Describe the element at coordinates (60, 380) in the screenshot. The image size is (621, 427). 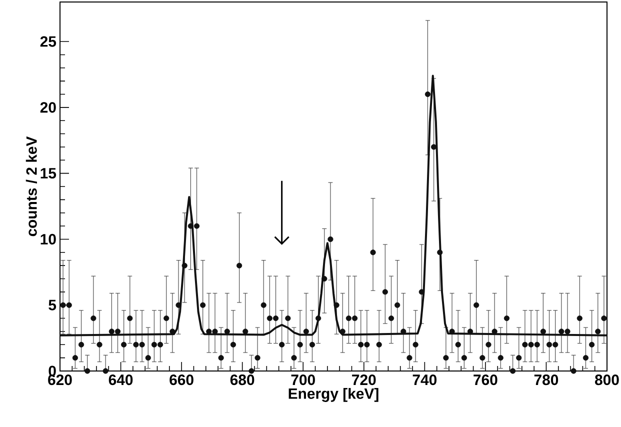
I see `x-tick-label: 620` at that location.